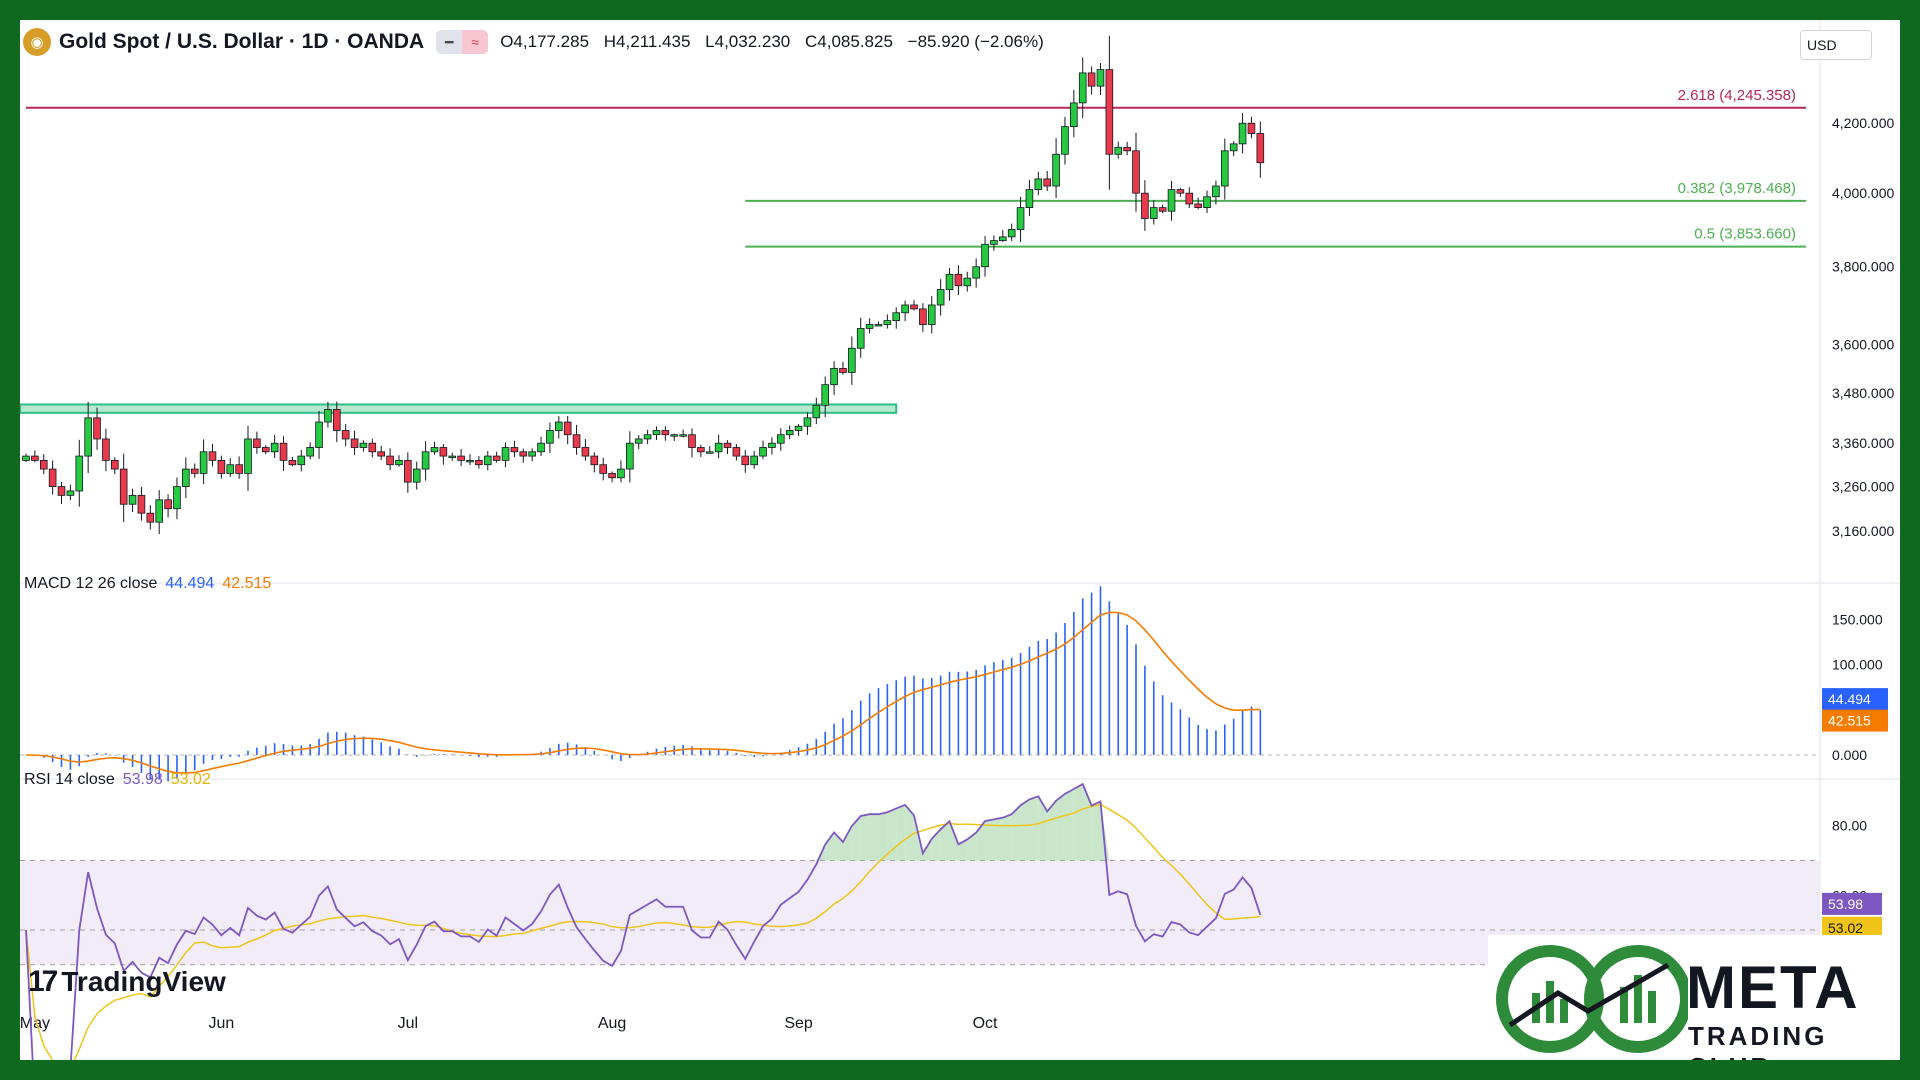 The image size is (1920, 1080). Describe the element at coordinates (1857, 620) in the screenshot. I see `macd-tick-label: 150.000` at that location.